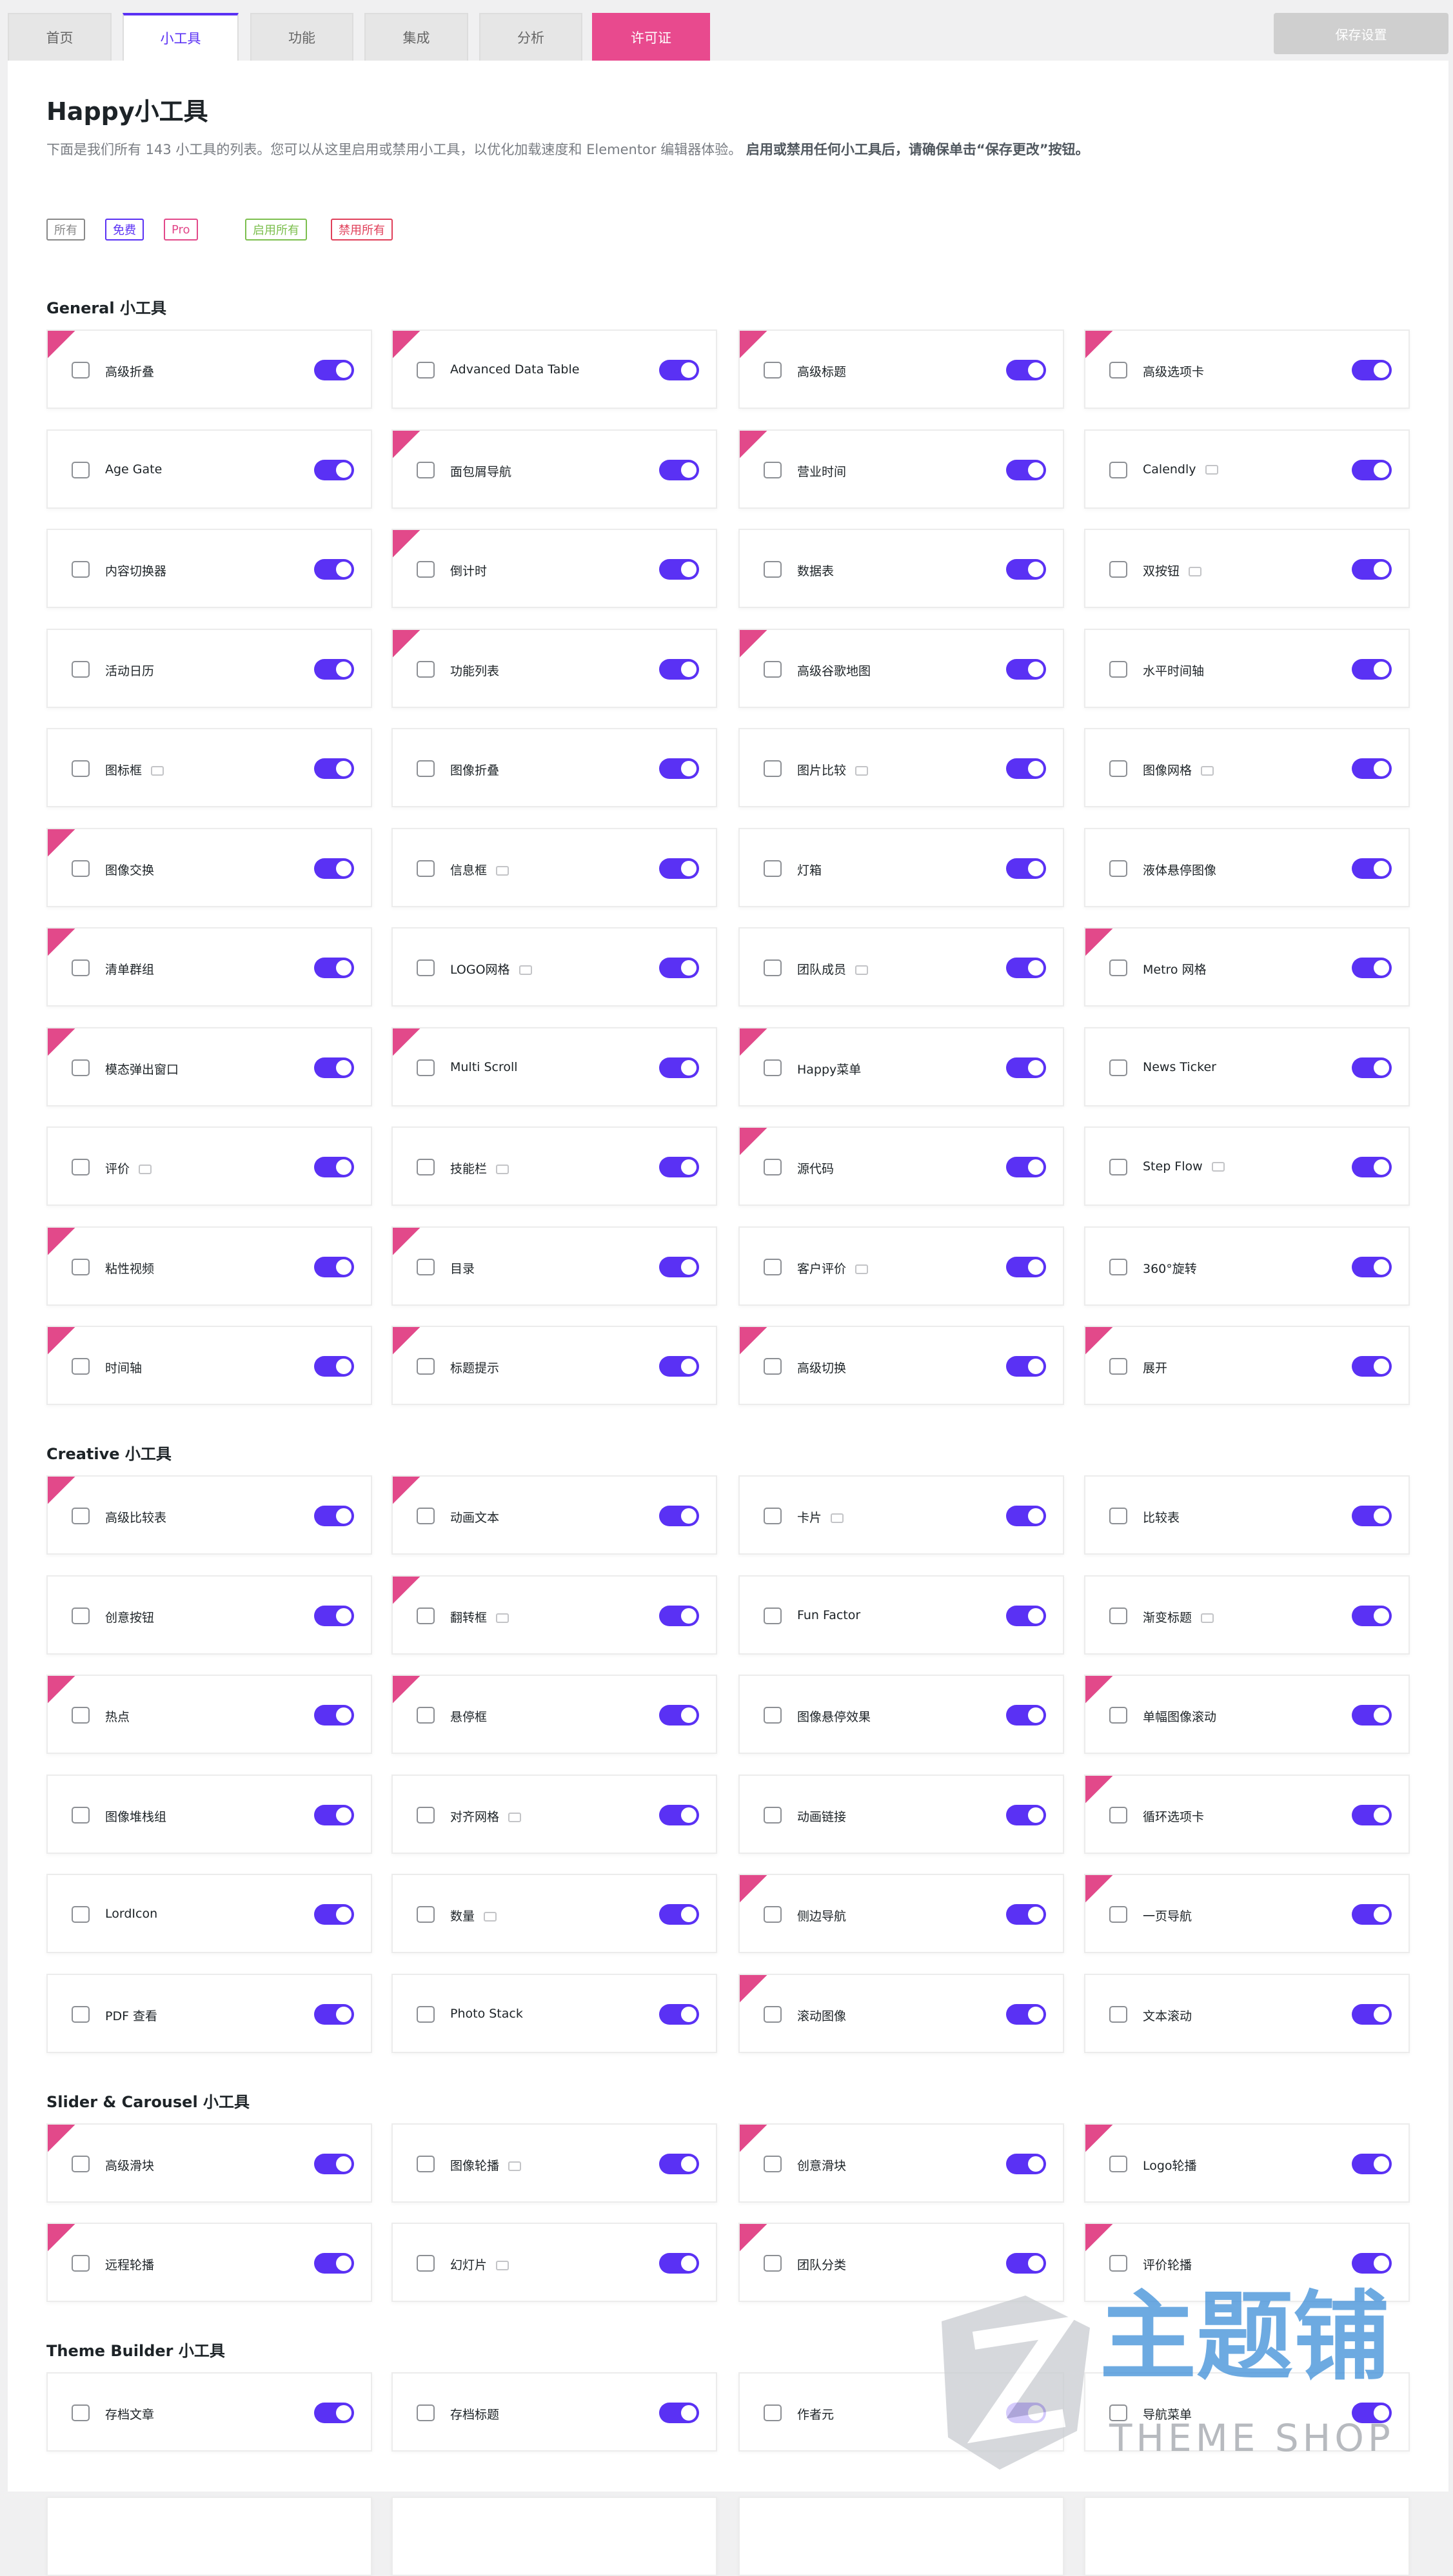  Describe the element at coordinates (530, 37) in the screenshot. I see `tab: 分析` at that location.